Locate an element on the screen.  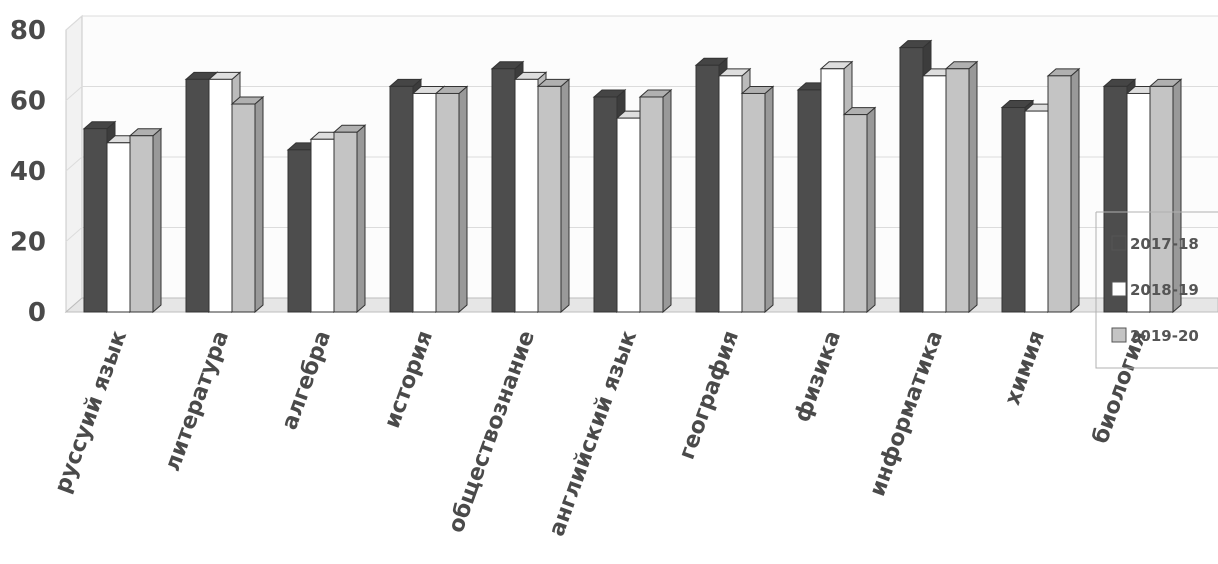
x-tick-label: география is located at coordinates (709, 395).